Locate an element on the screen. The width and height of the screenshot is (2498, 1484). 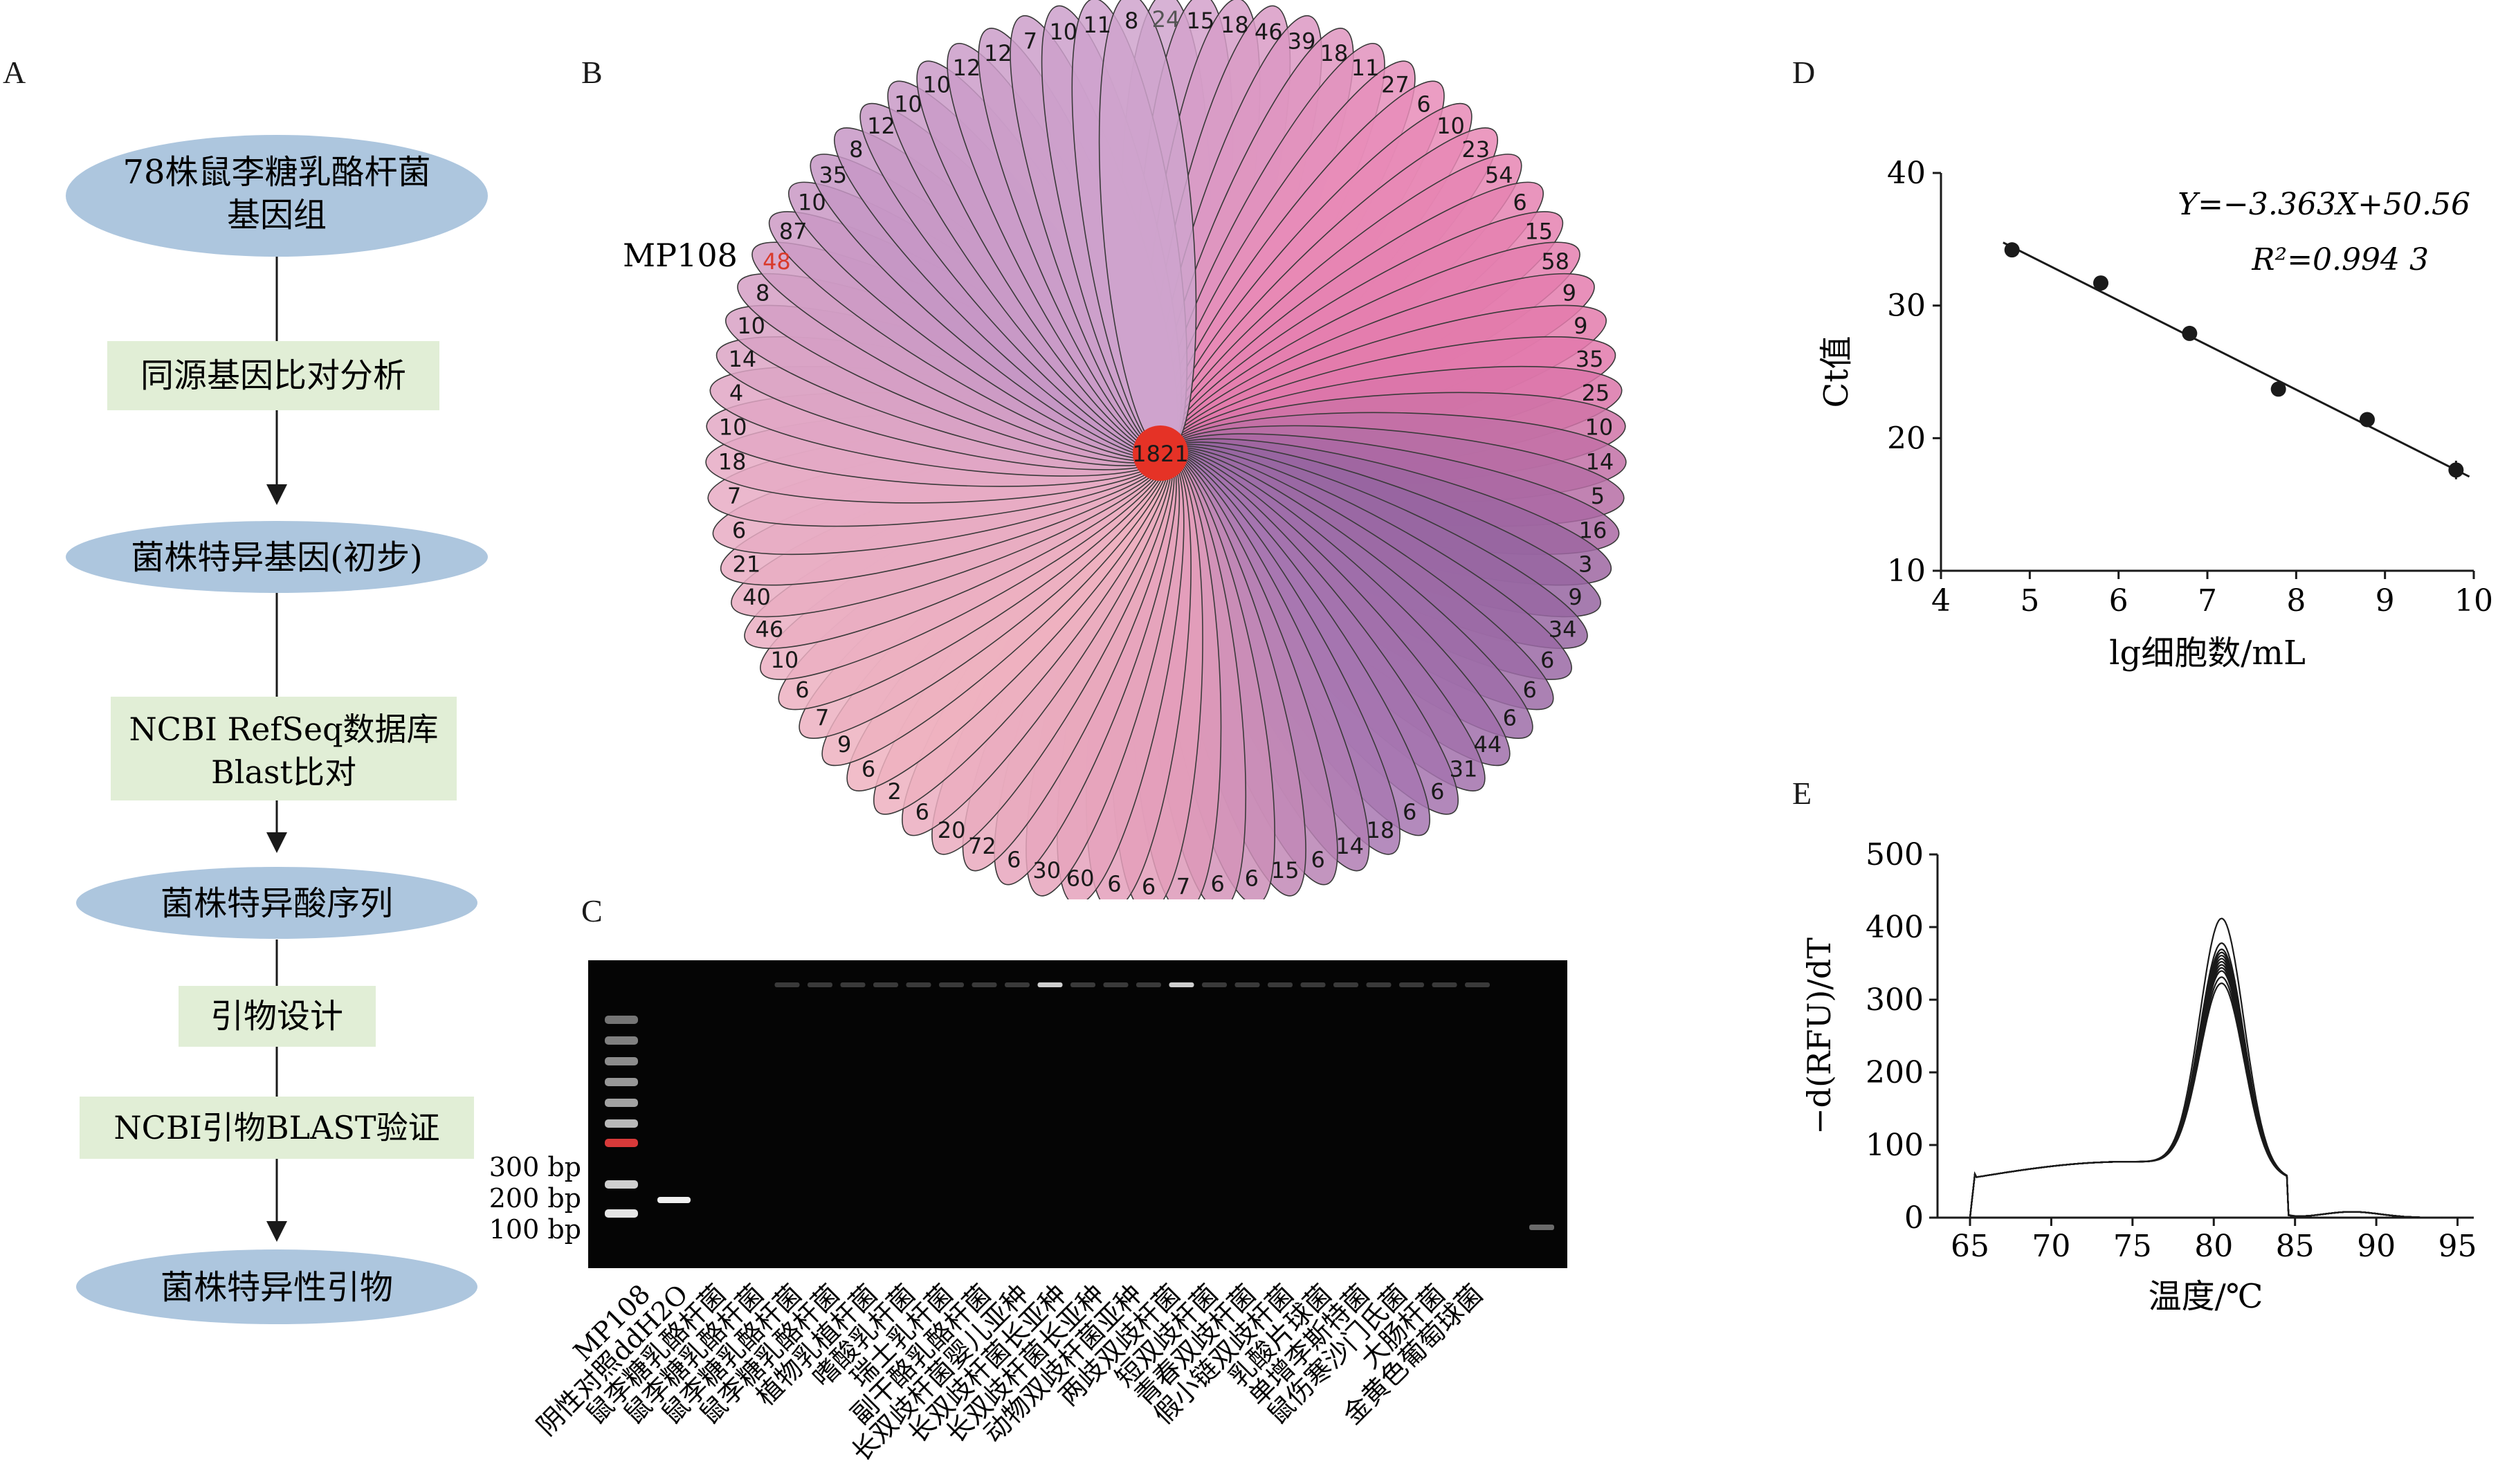
gel-ladder-label: 300 bp is located at coordinates (535, 1167).